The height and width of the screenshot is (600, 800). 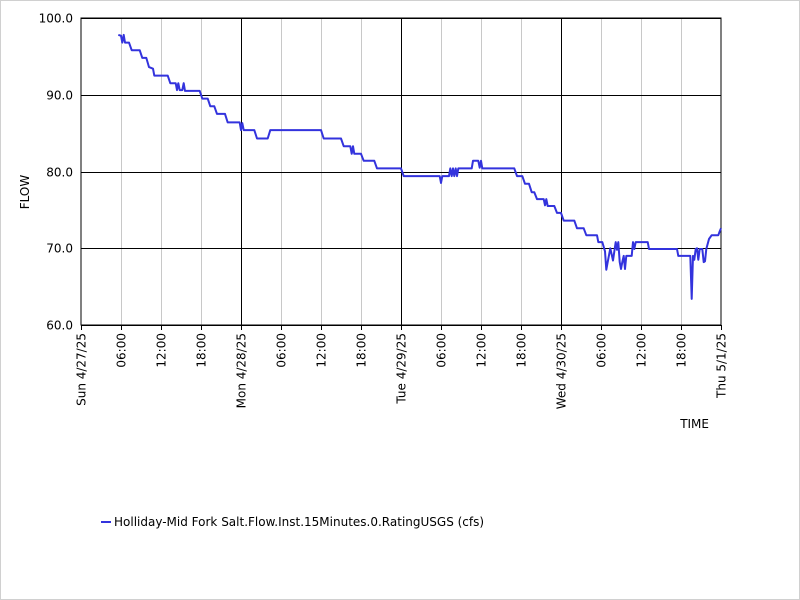 What do you see at coordinates (56, 19) in the screenshot?
I see `y-tick-label: 100.0` at bounding box center [56, 19].